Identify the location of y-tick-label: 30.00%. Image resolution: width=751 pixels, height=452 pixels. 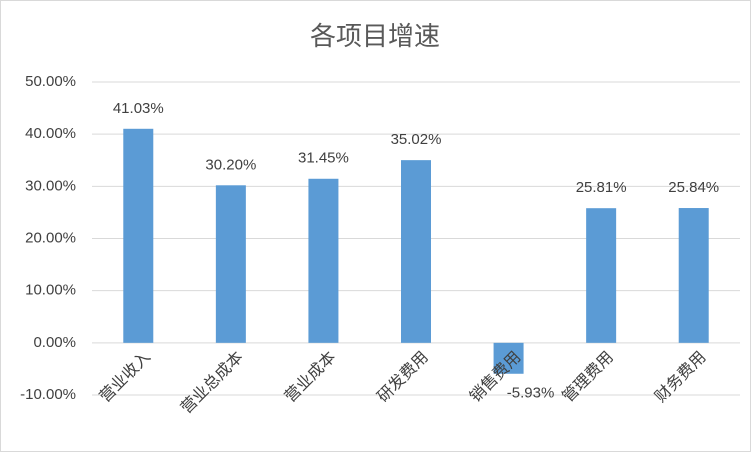
(50, 185).